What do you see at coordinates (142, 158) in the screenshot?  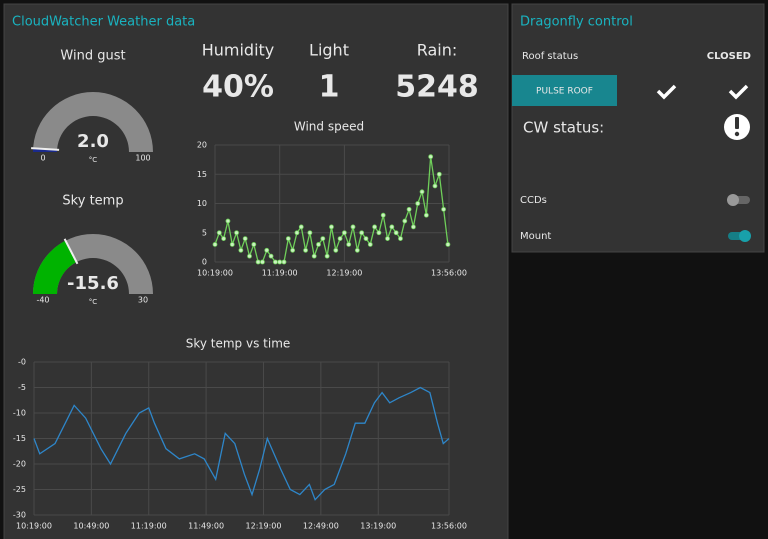 I see `gauge-max: 100` at bounding box center [142, 158].